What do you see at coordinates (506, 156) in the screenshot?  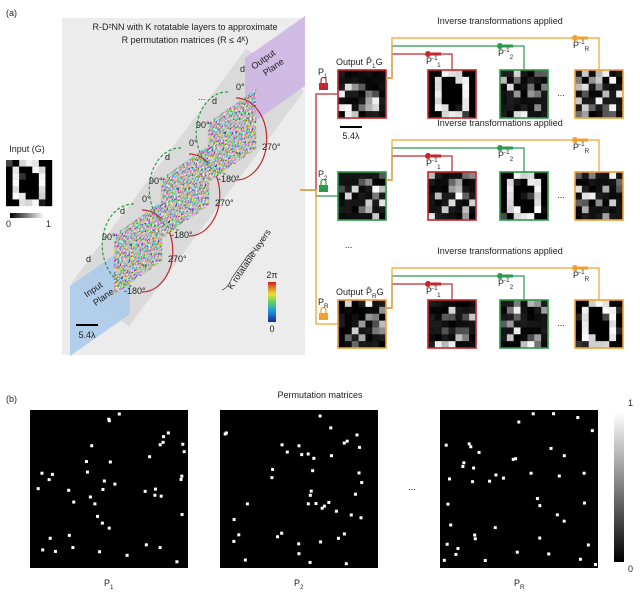 I see `label: P-12` at bounding box center [506, 156].